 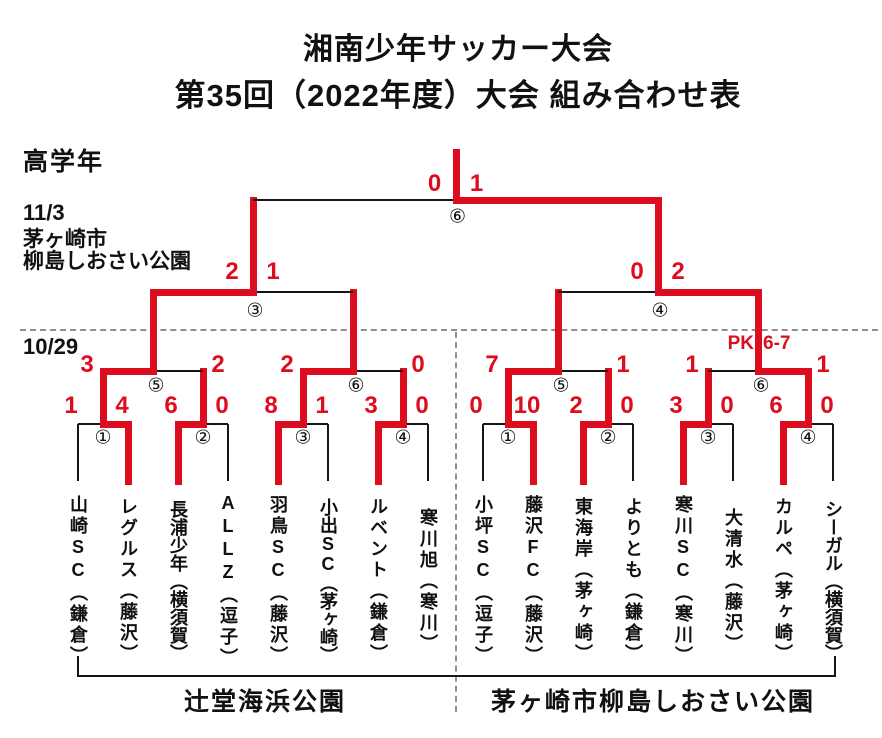 I want to click on score-label: 10, so click(x=527, y=405).